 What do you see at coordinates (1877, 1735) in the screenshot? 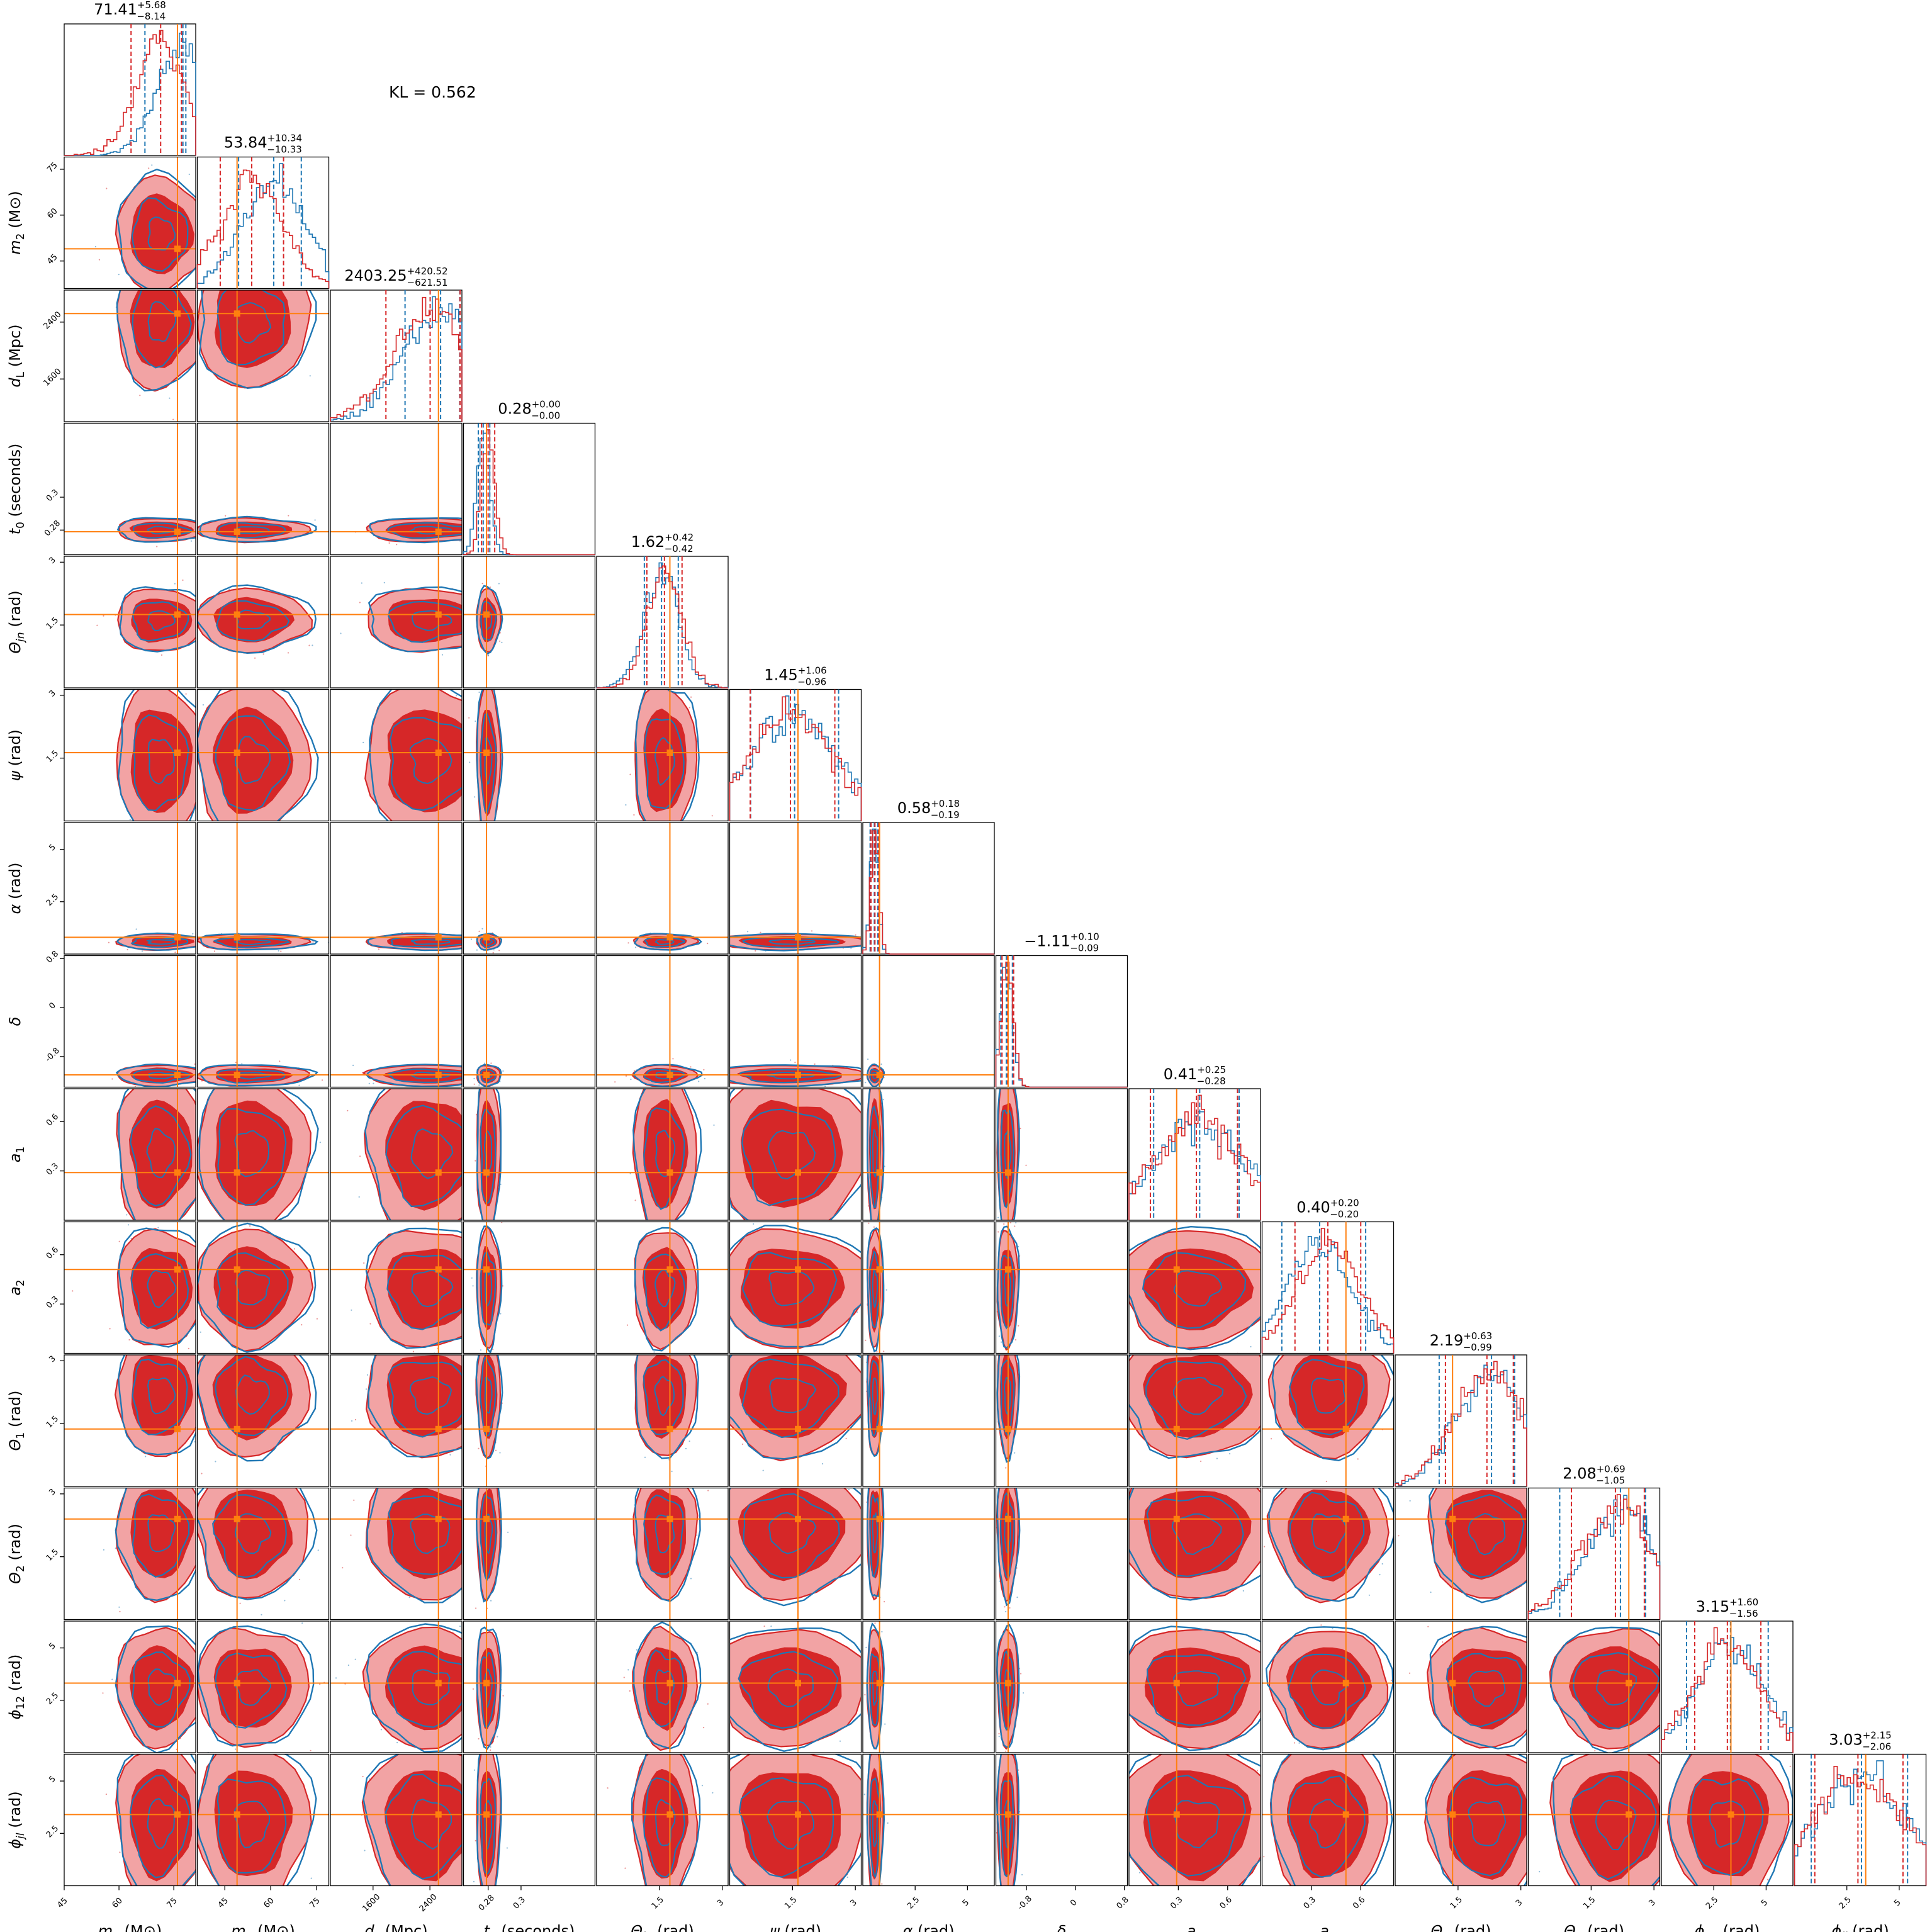
I see `title-plus: +2.15` at bounding box center [1877, 1735].